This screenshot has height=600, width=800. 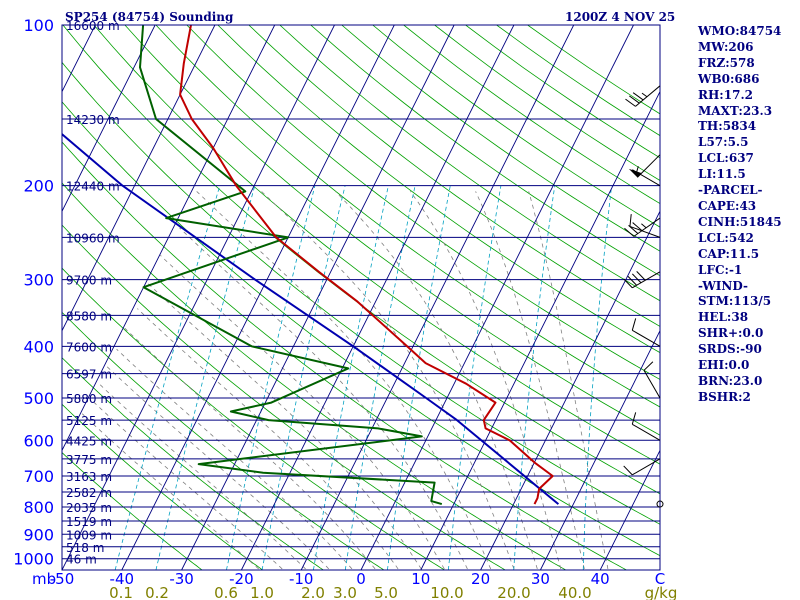 I want to click on pressure-tick-label: 1000, so click(x=33, y=559).